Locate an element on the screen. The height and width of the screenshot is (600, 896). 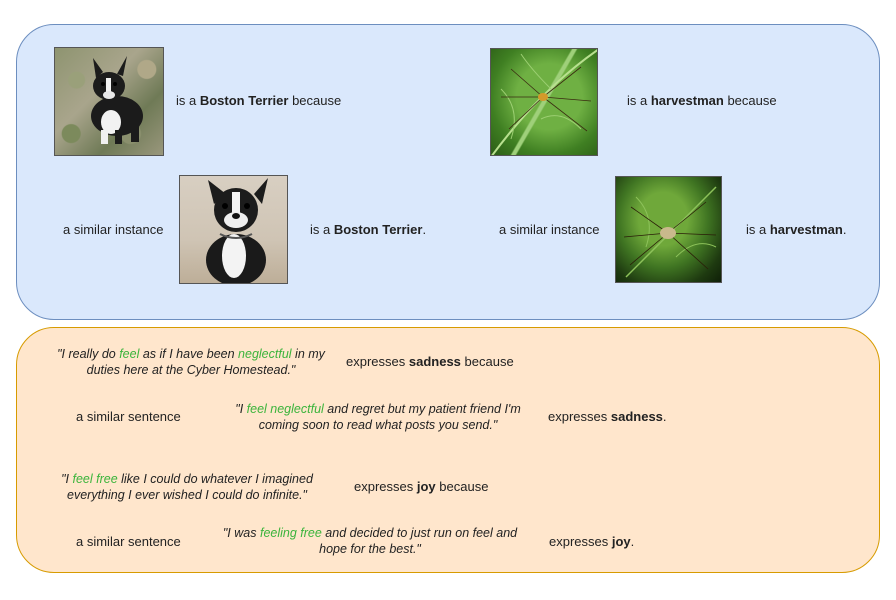
dog-prediction-text: is a Boston Terrier because is located at coordinates (259, 100).